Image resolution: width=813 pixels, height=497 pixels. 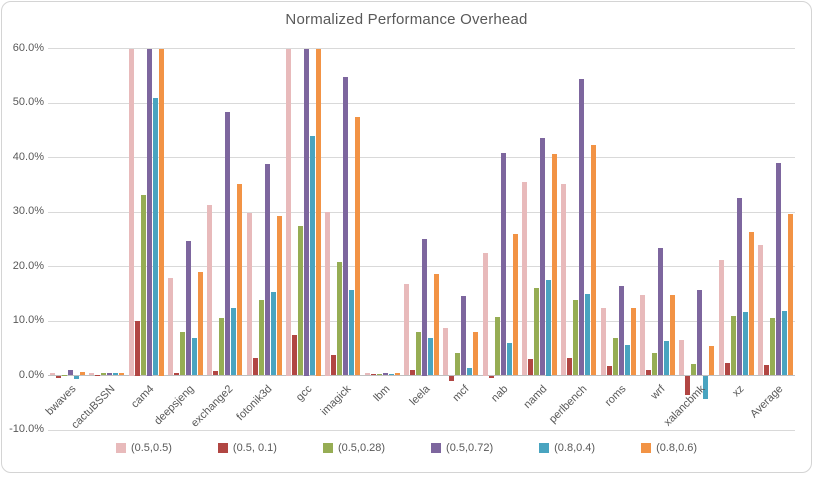 What do you see at coordinates (536, 331) in the screenshot?
I see `bar-(0.5,0.28)-namd` at bounding box center [536, 331].